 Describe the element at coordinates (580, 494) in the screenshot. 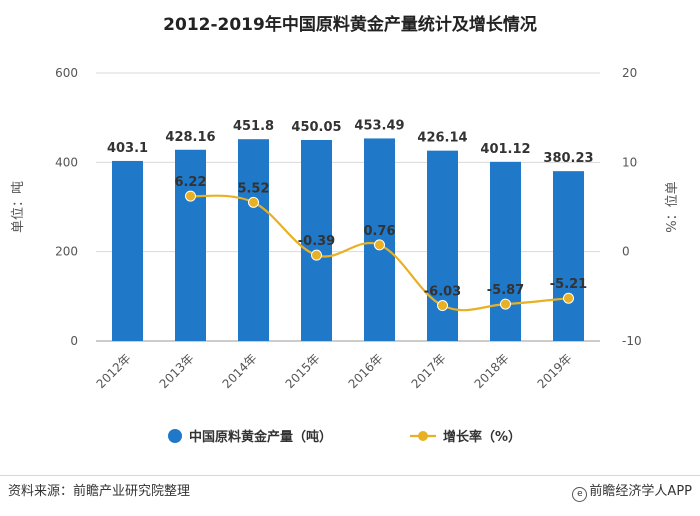

I see `e-icon: e` at that location.